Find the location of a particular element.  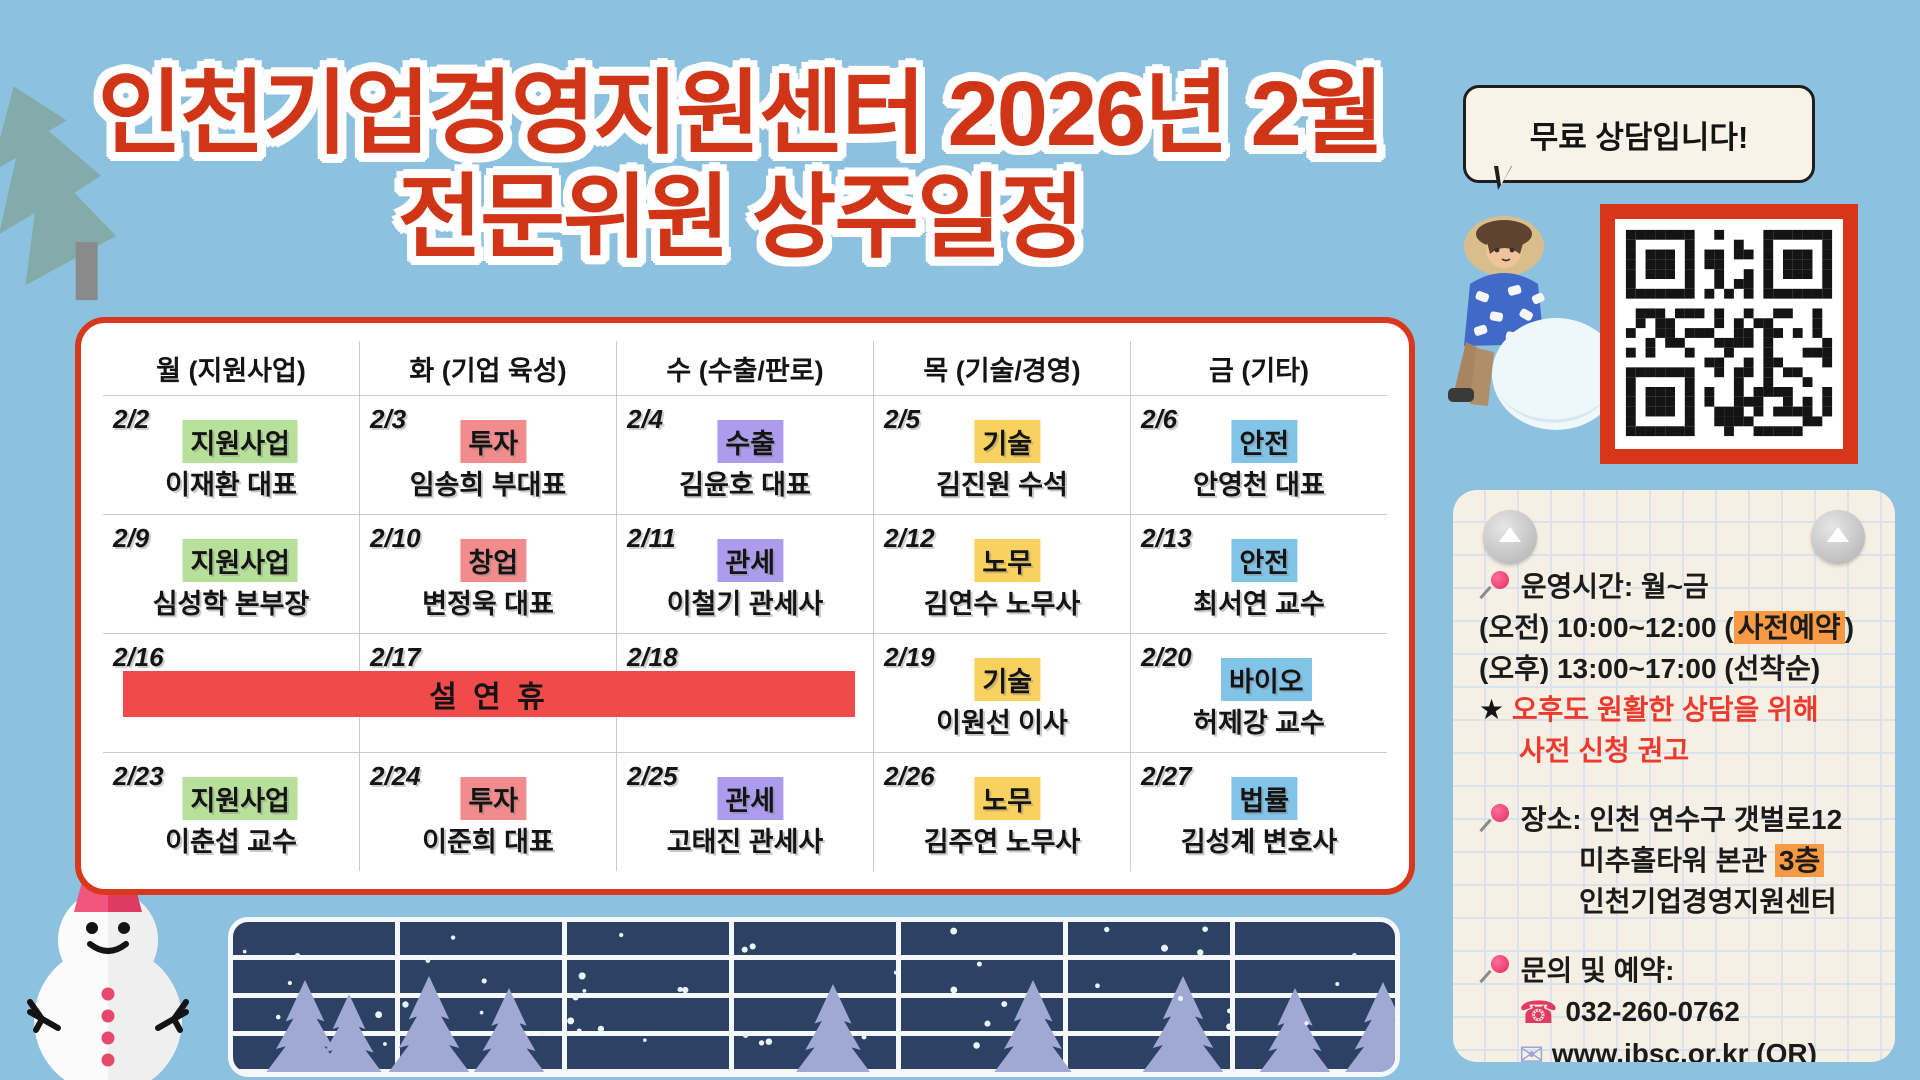

cell-date: 2/5 is located at coordinates (902, 419).